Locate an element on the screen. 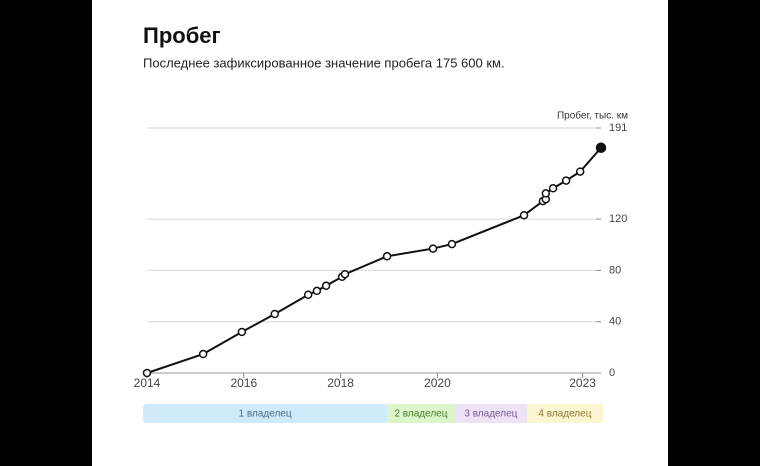  owner-label: 4 владелец is located at coordinates (564, 414).